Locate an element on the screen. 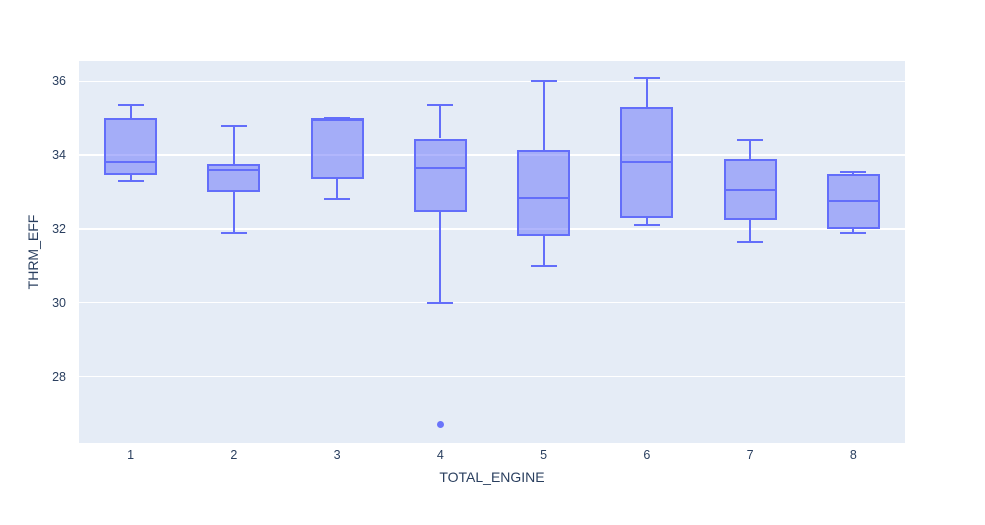  y-tick-label: 34 is located at coordinates (59, 155).